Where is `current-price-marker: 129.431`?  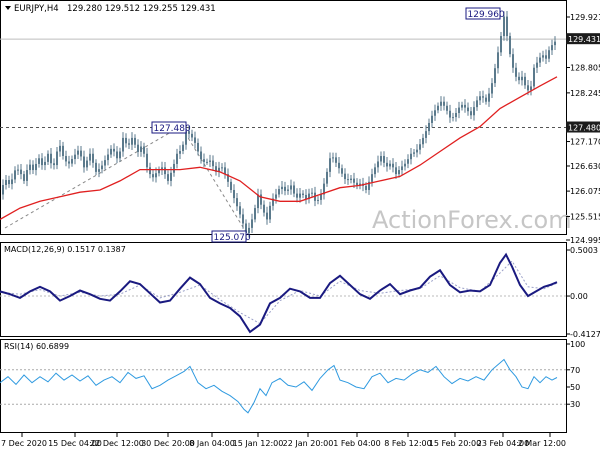
current-price-marker: 129.431 is located at coordinates (583, 39).